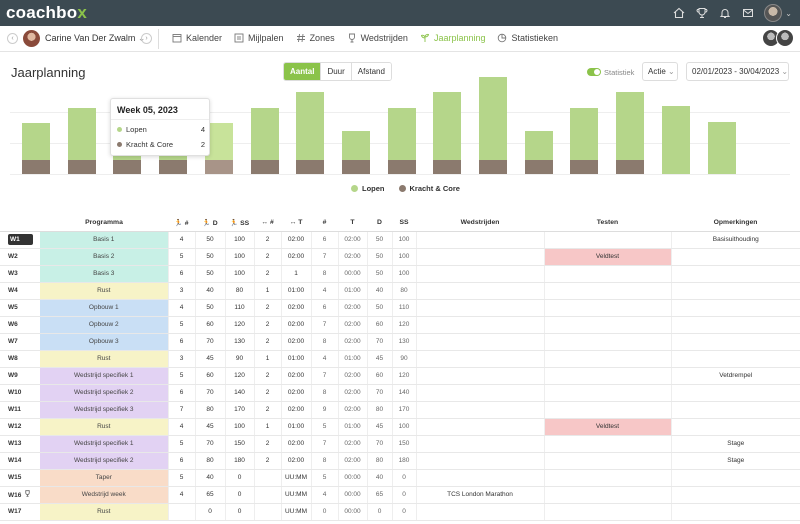 Image resolution: width=800 pixels, height=524 pixels. Describe the element at coordinates (240, 257) in the screenshot. I see `value-cell: 100` at that location.